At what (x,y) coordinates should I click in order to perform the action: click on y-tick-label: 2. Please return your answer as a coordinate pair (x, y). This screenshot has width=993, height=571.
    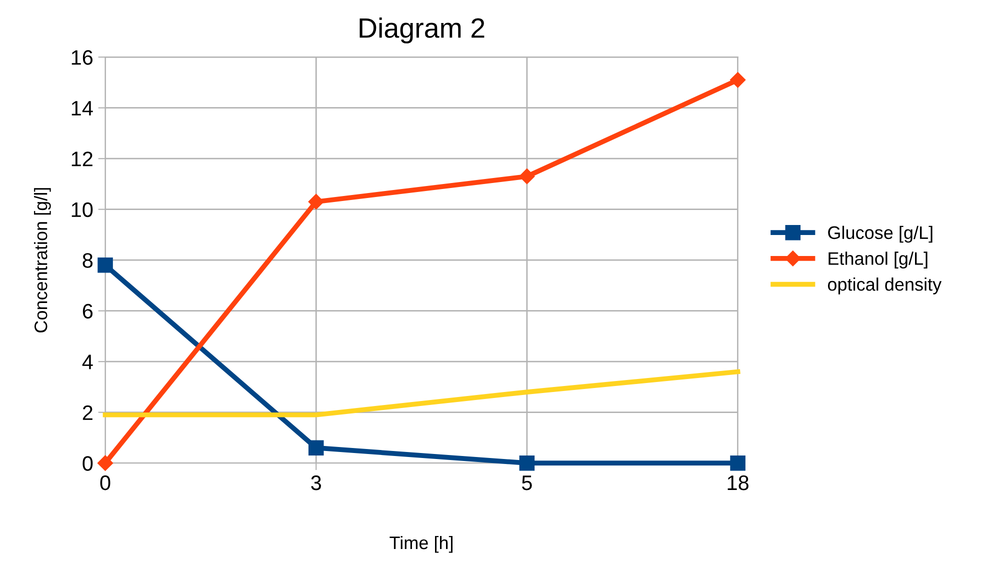
    Looking at the image, I should click on (87, 412).